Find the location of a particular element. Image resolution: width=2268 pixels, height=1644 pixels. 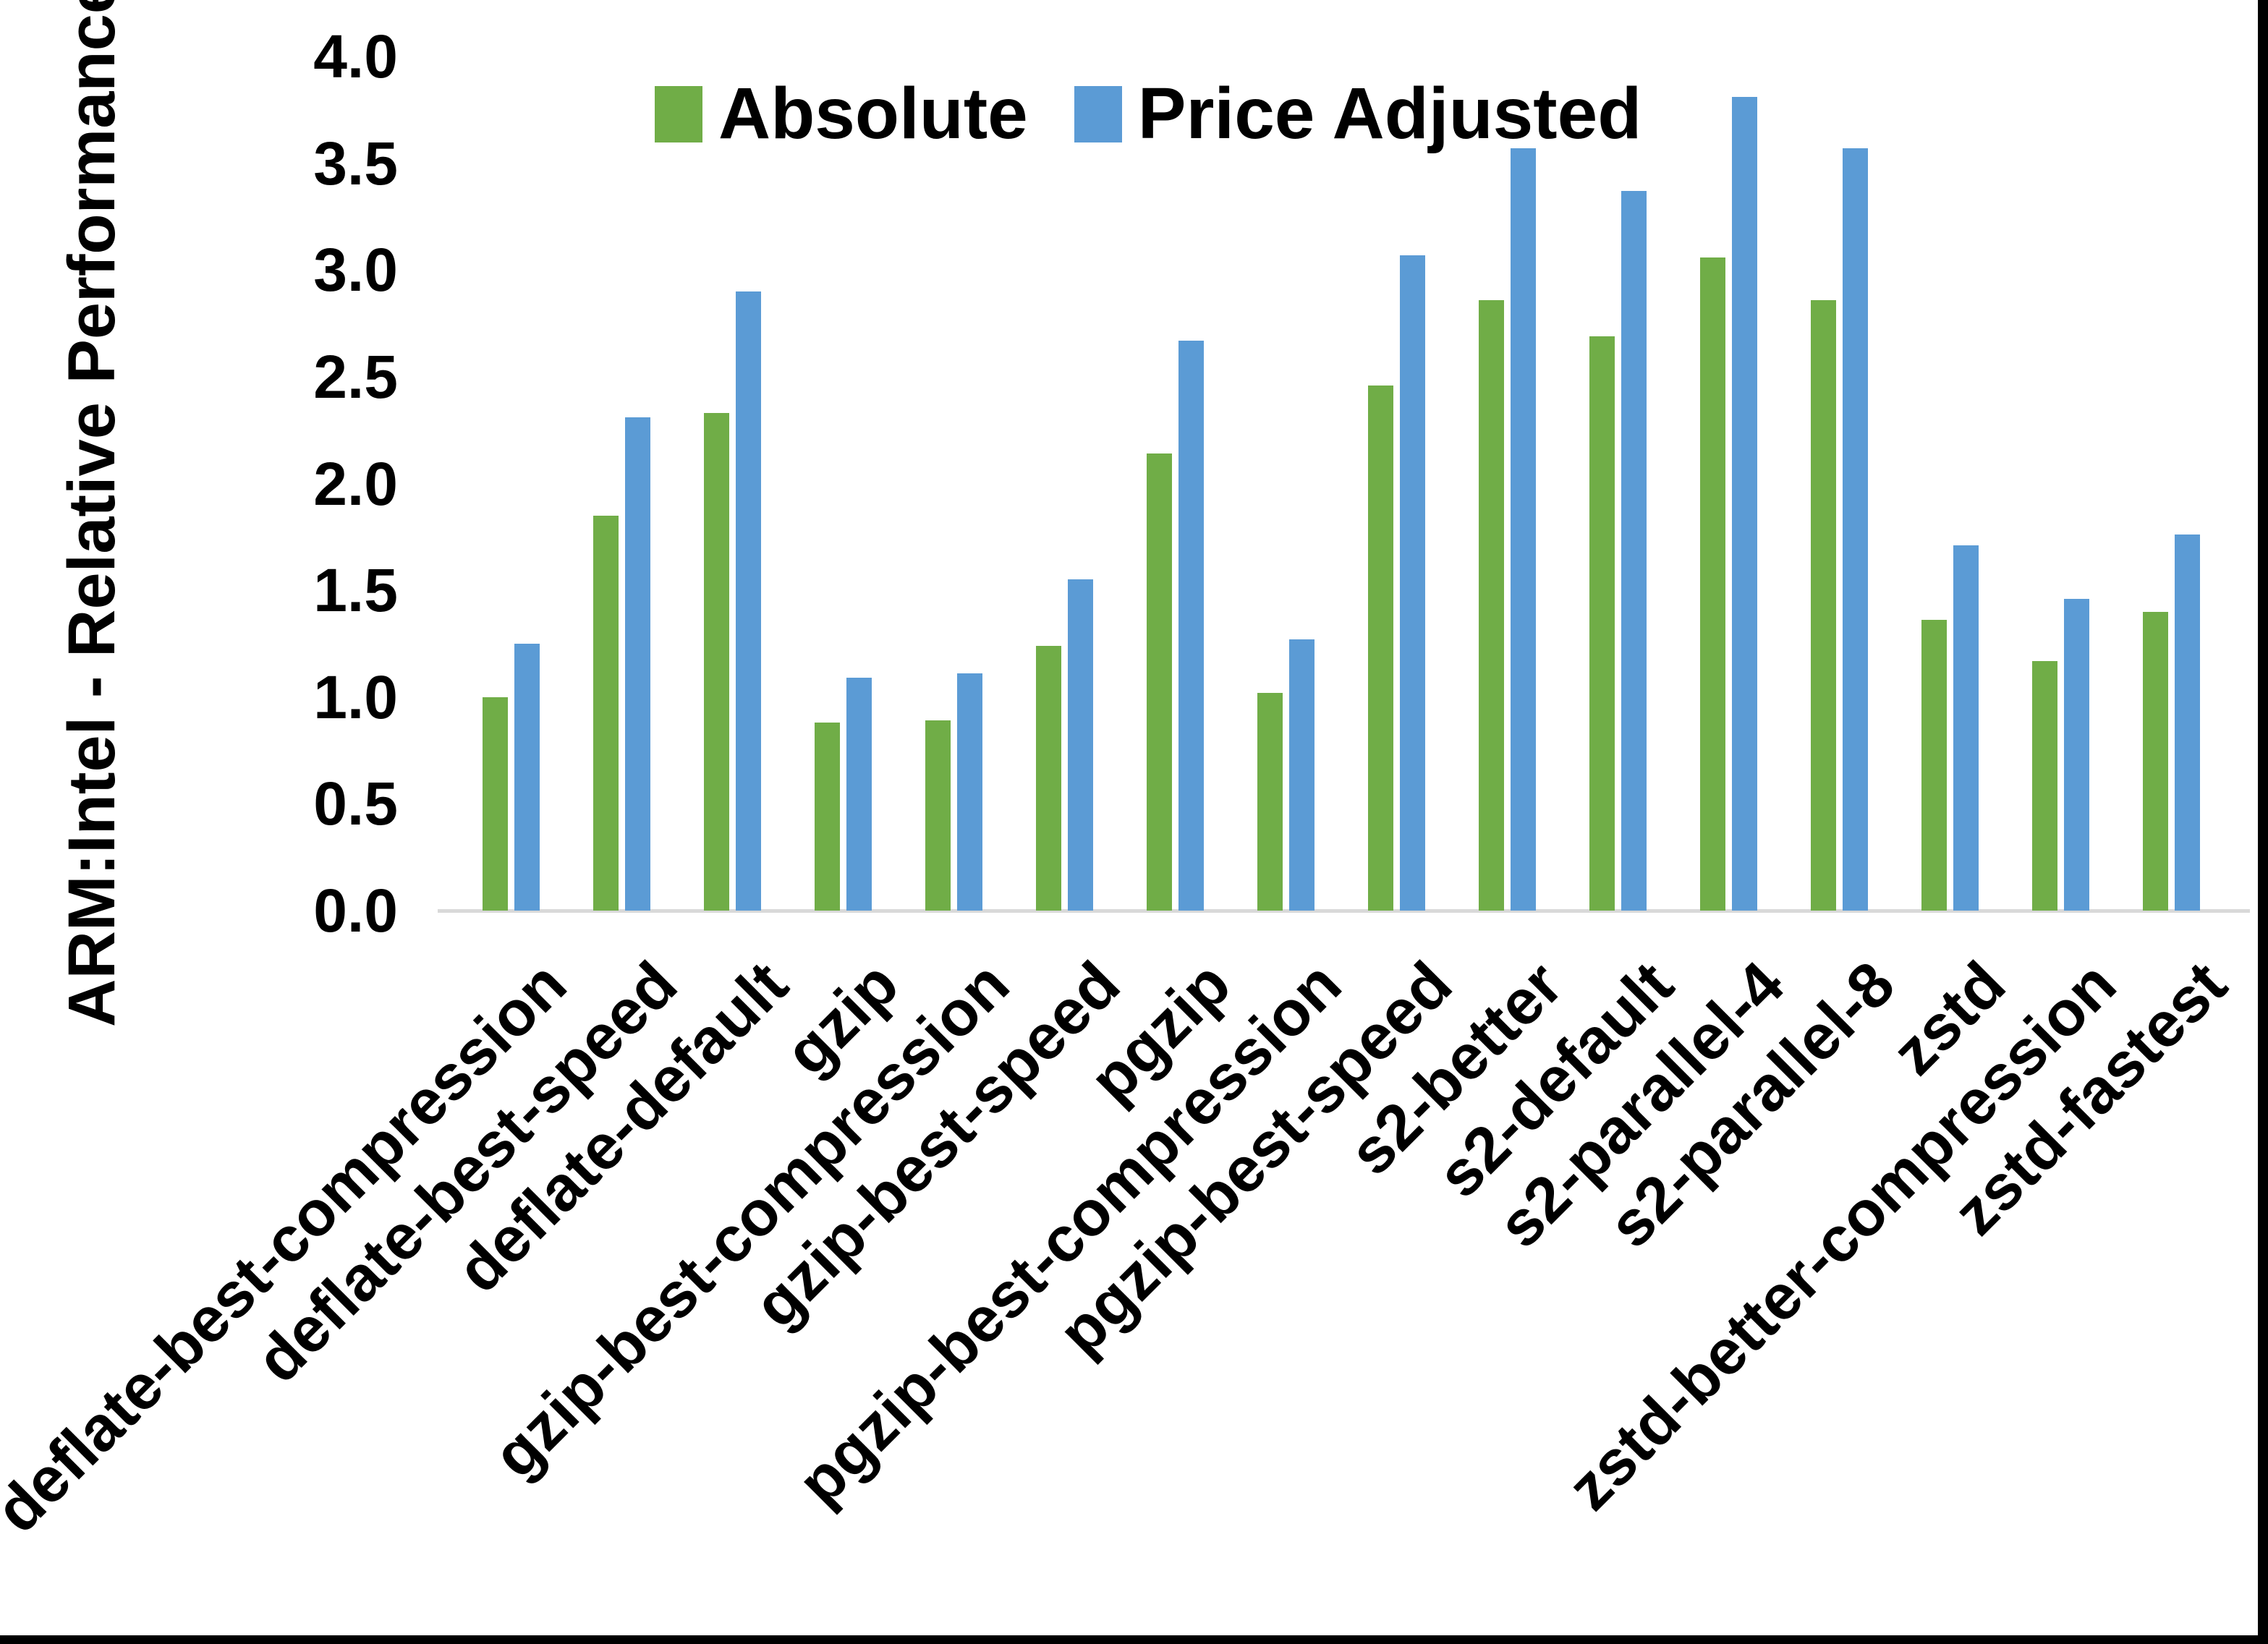

bar-s2-default-absolute is located at coordinates (1602, 623).